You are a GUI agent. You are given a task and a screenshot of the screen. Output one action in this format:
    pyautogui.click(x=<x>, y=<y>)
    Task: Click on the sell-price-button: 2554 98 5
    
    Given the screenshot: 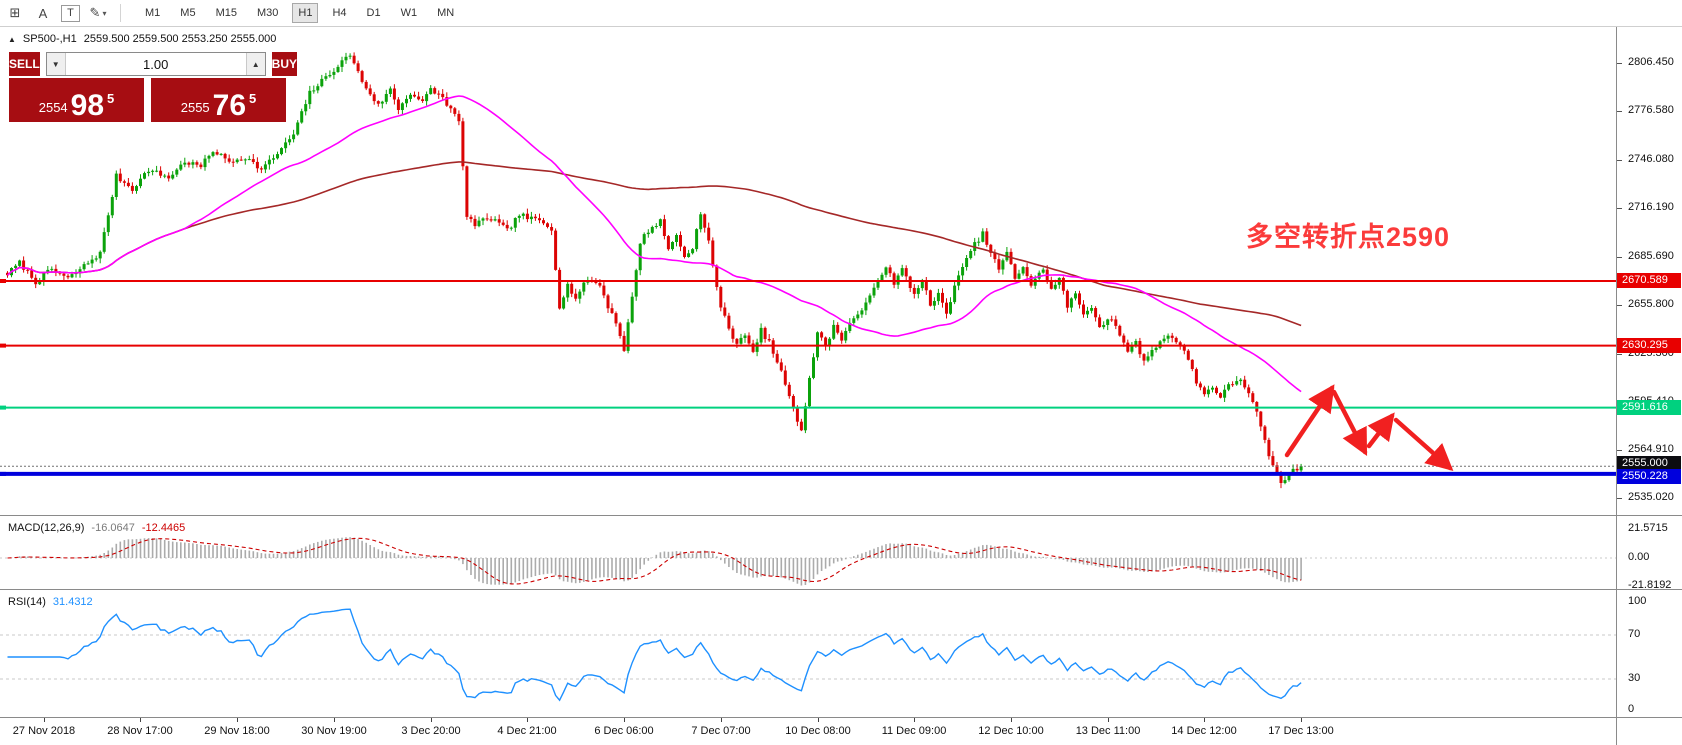 What is the action you would take?
    pyautogui.click(x=76, y=100)
    